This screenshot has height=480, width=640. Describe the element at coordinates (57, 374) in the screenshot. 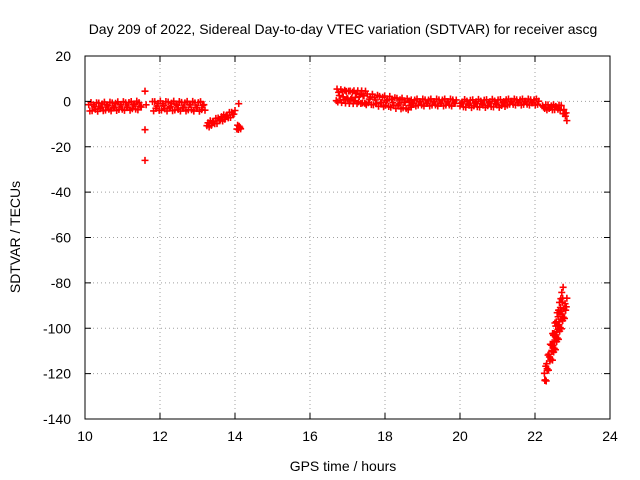

I see `y-tick-label: -120` at that location.